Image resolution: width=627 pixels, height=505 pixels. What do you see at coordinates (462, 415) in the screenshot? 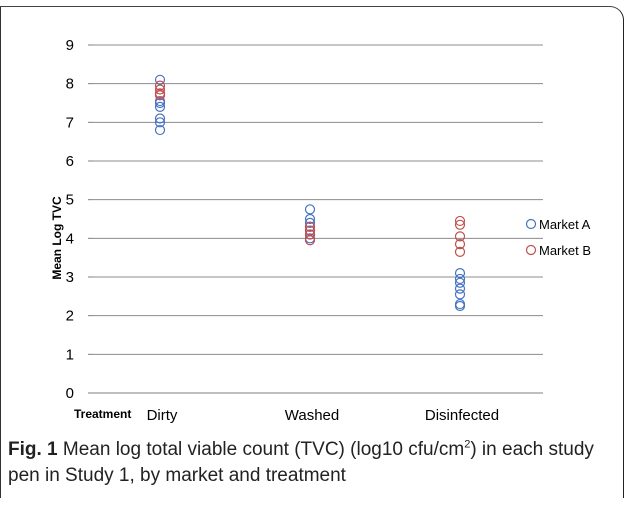
I see `x-category-label: Disinfected` at bounding box center [462, 415].